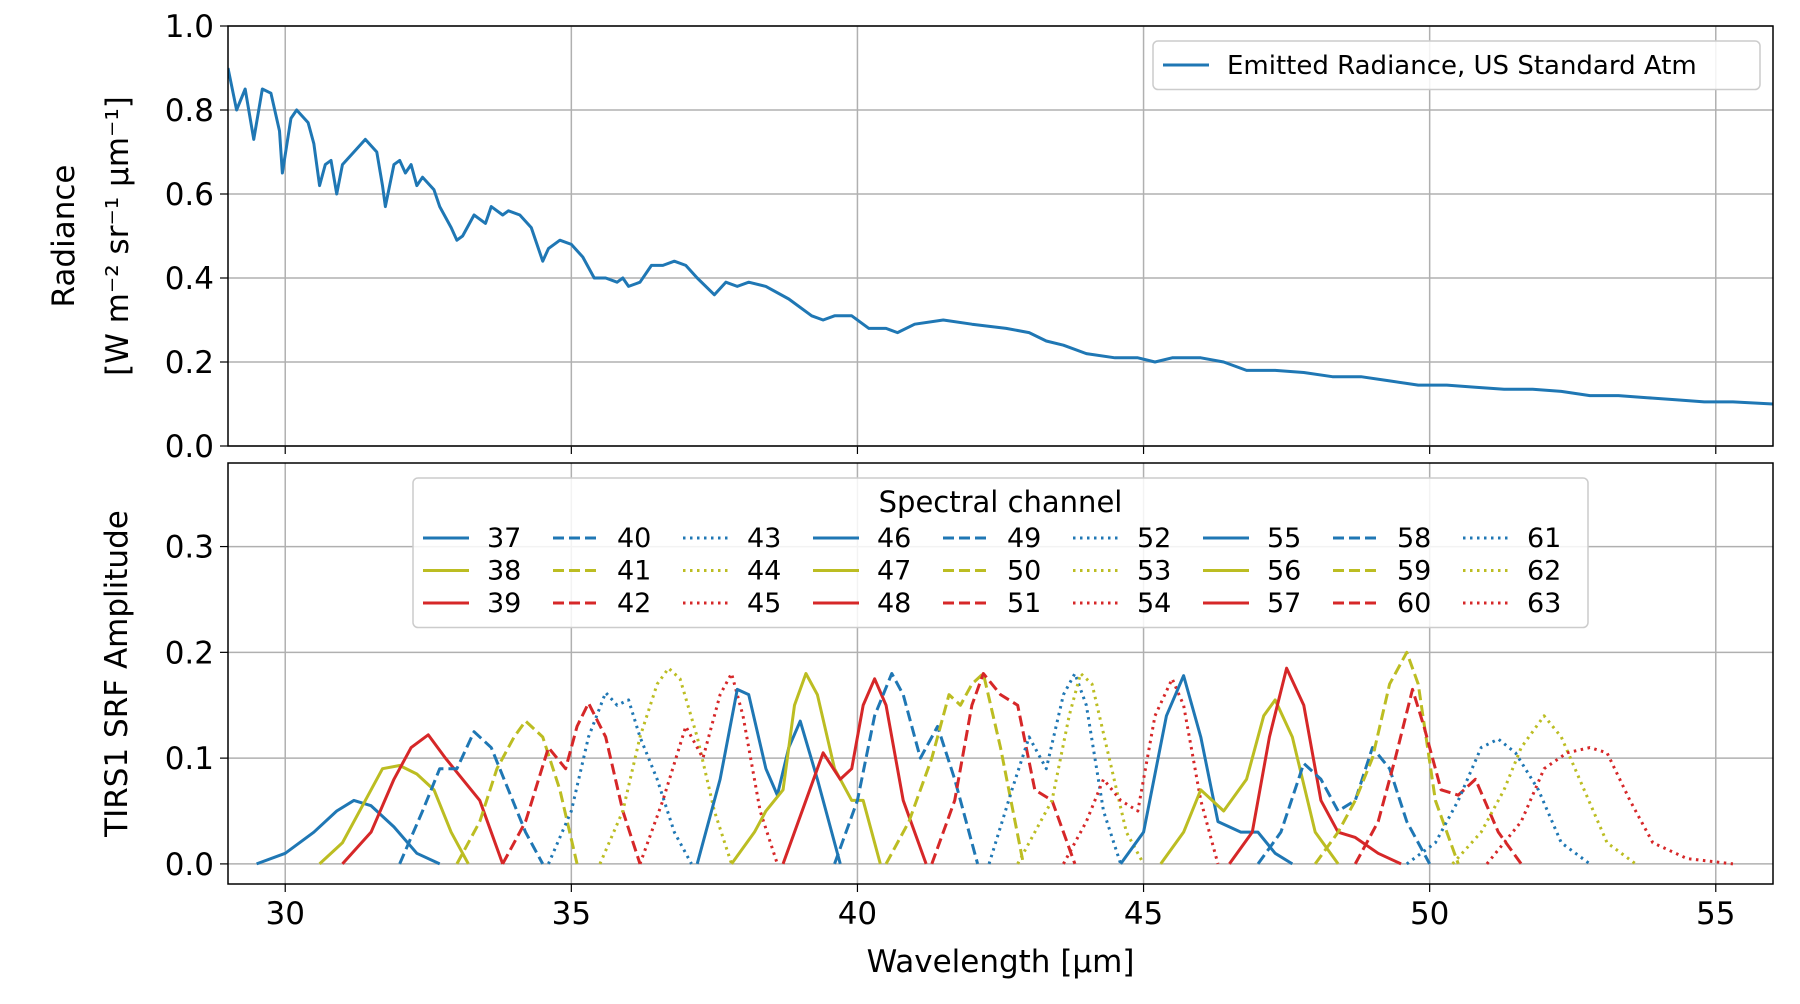  What do you see at coordinates (117, 674) in the screenshot?
I see `y-axis-label: TIRS1 SRF Amplitude` at bounding box center [117, 674].